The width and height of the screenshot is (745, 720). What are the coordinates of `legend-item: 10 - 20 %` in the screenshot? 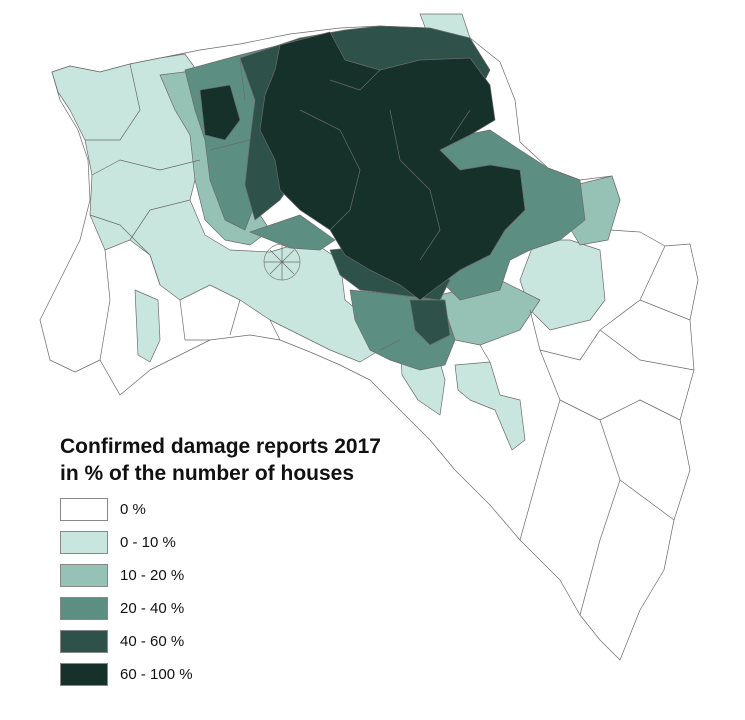 It's located at (220, 575).